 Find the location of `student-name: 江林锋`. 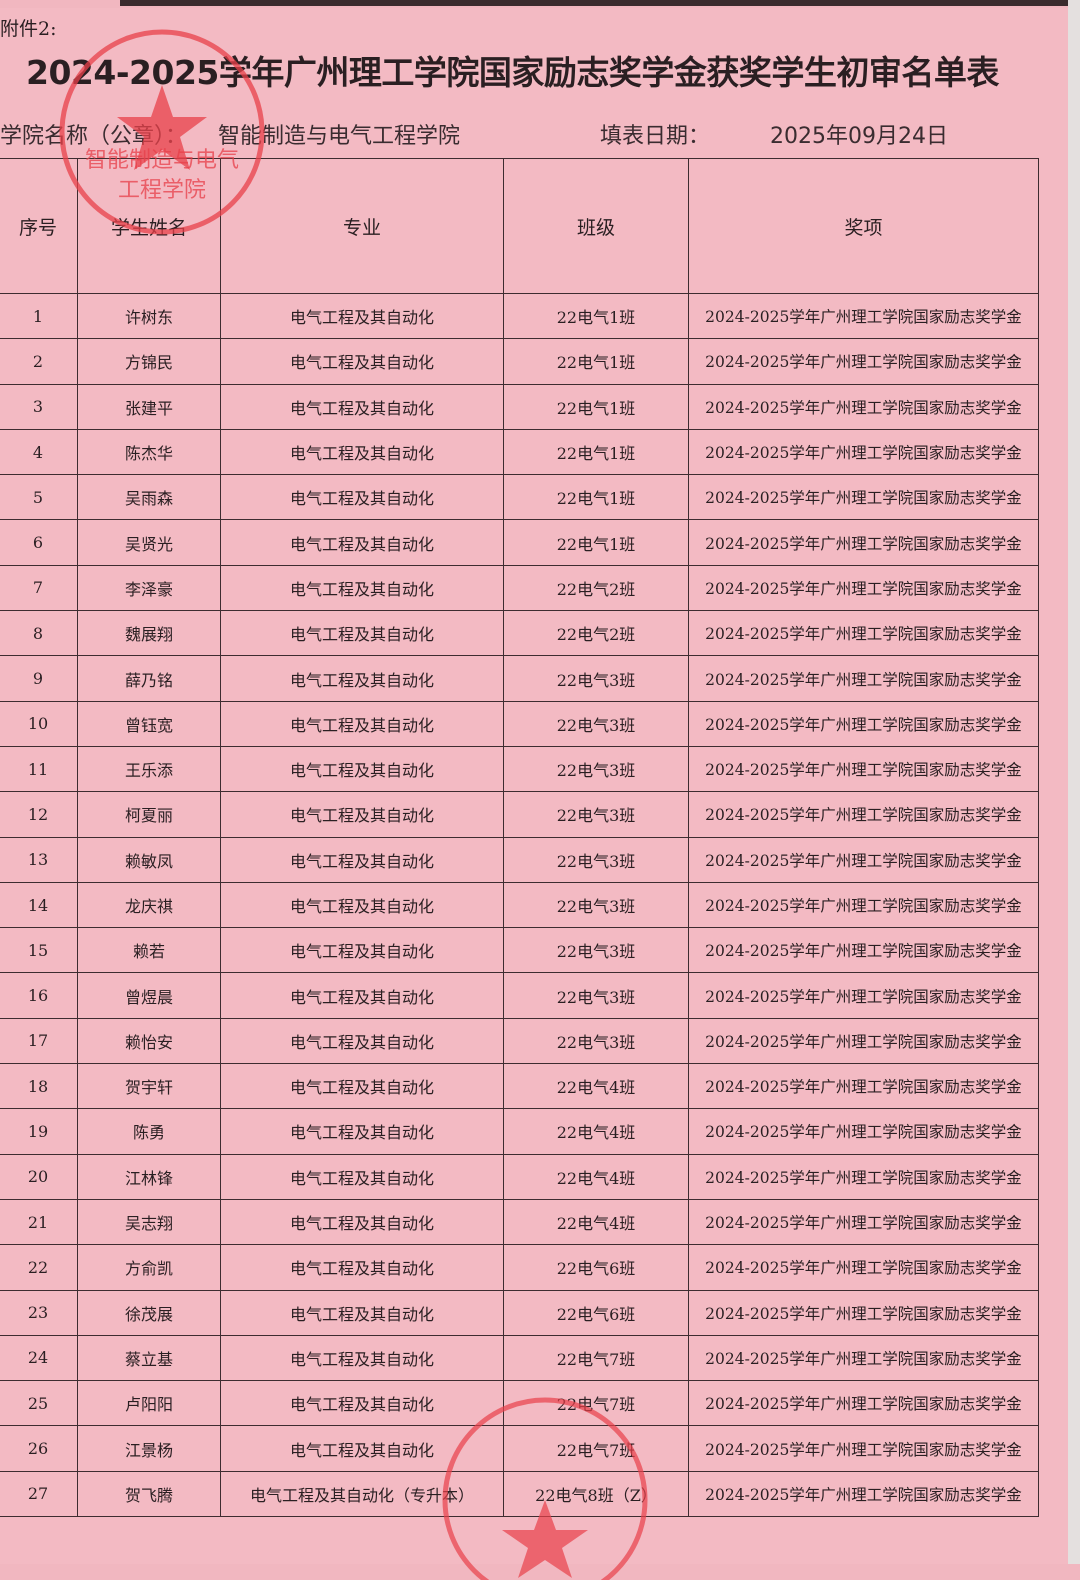

student-name: 江林锋 is located at coordinates (149, 1176).